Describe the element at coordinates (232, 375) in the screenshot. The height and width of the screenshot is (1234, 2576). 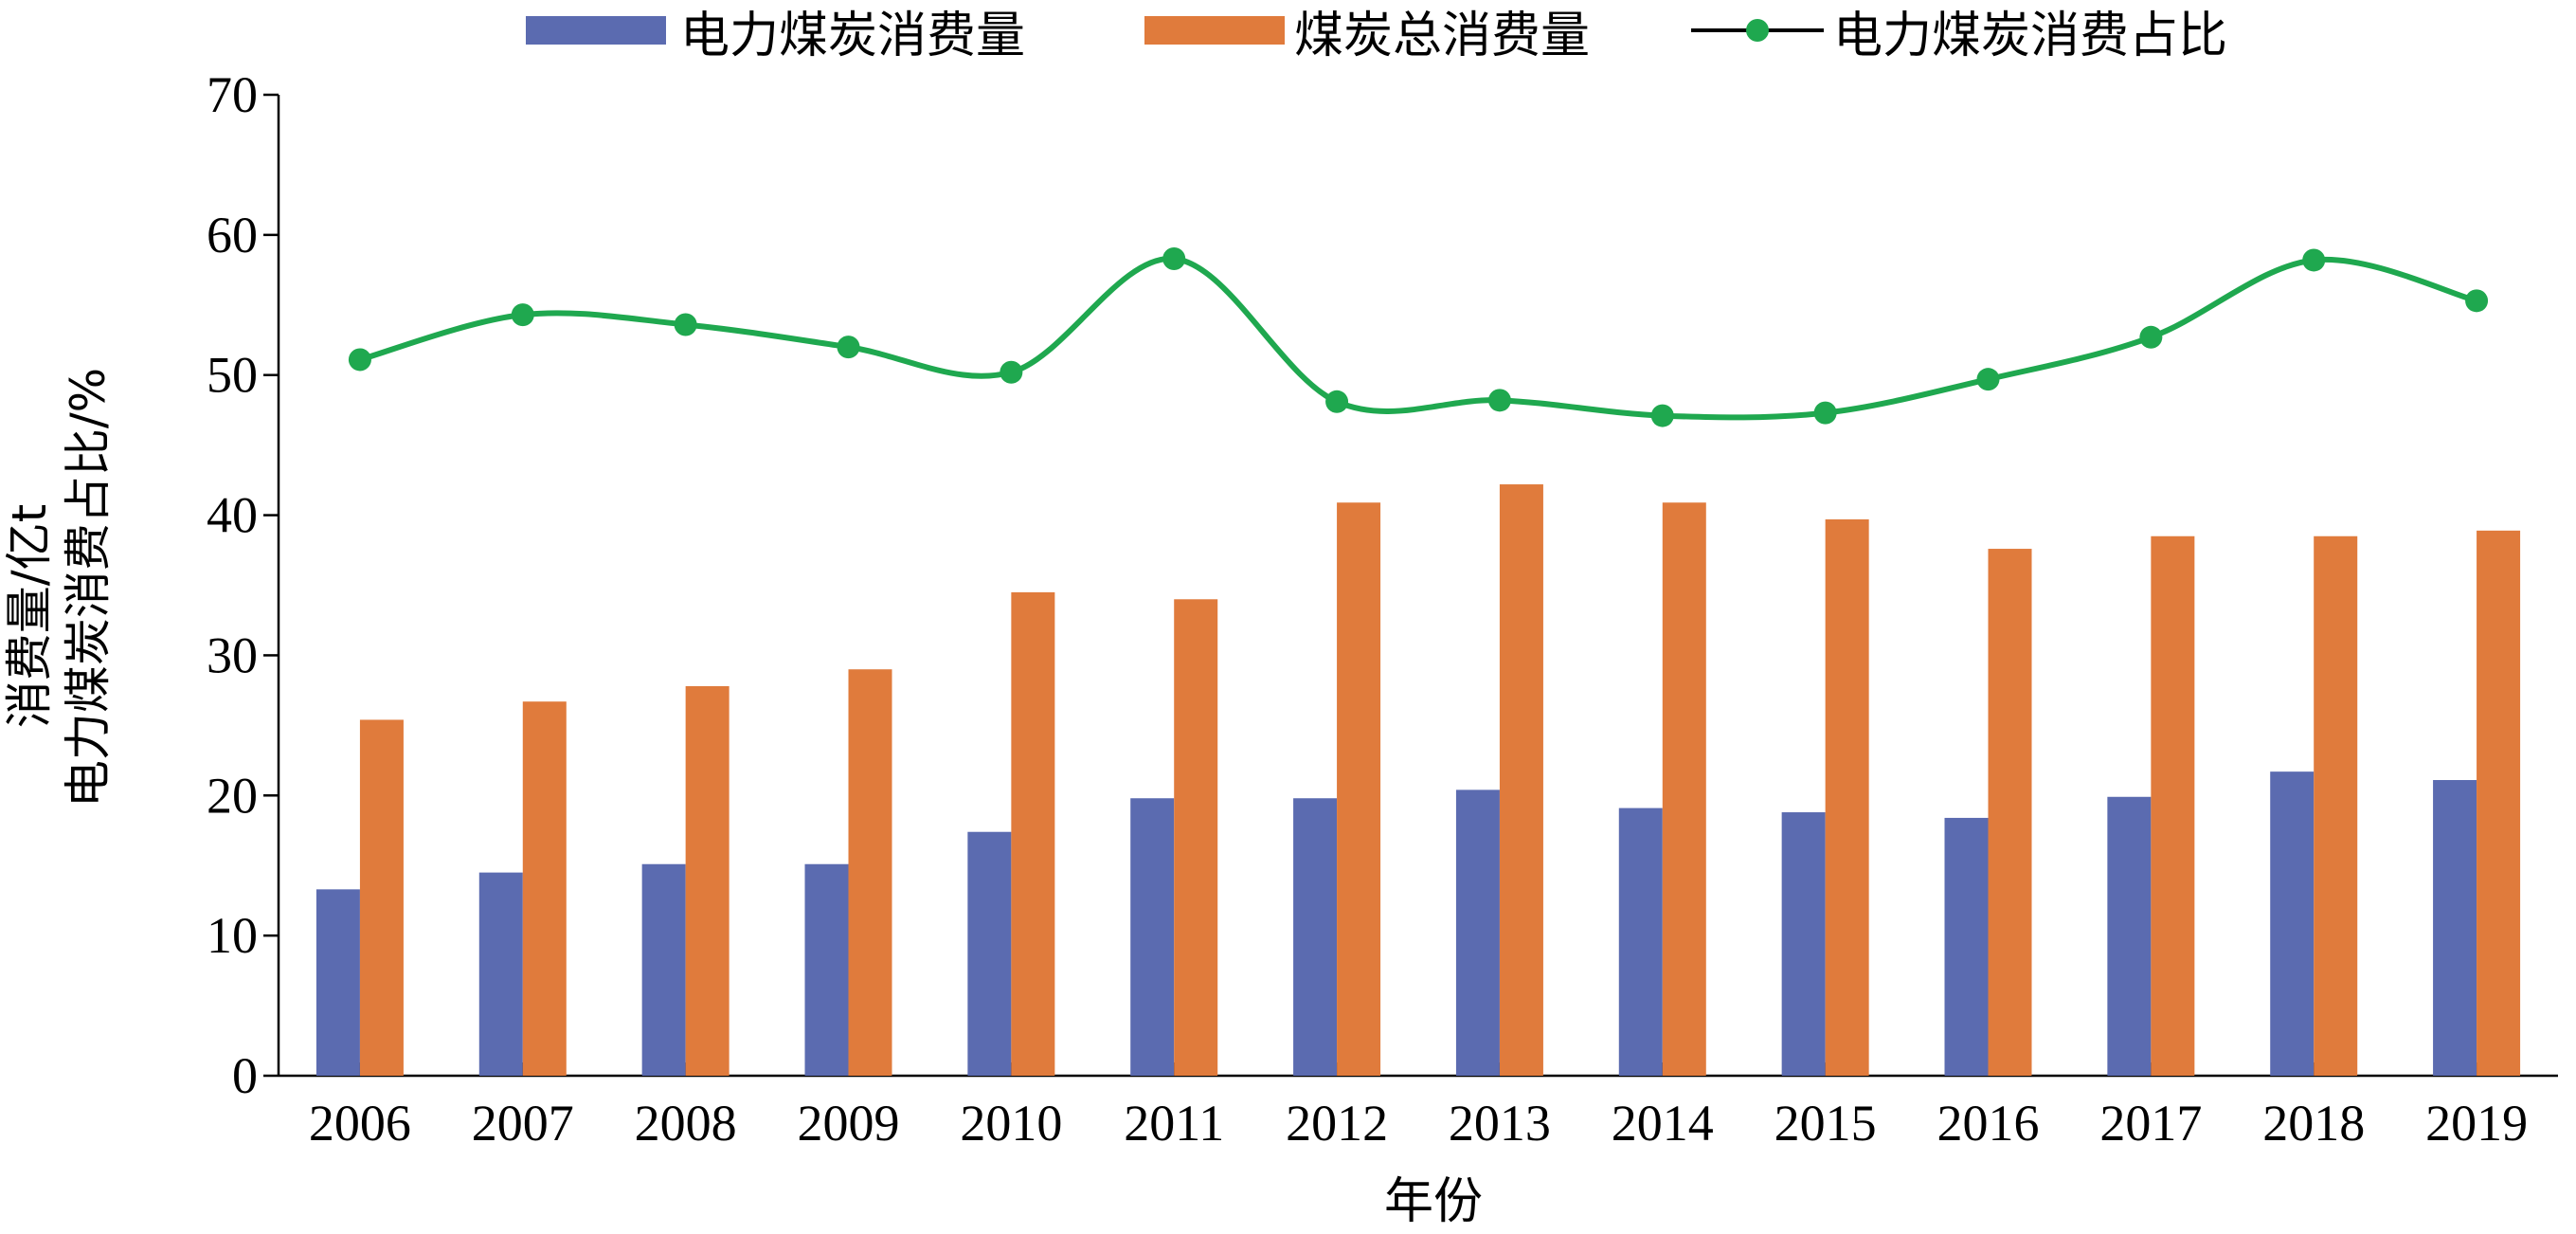
I see `y-tick-label: 50` at that location.